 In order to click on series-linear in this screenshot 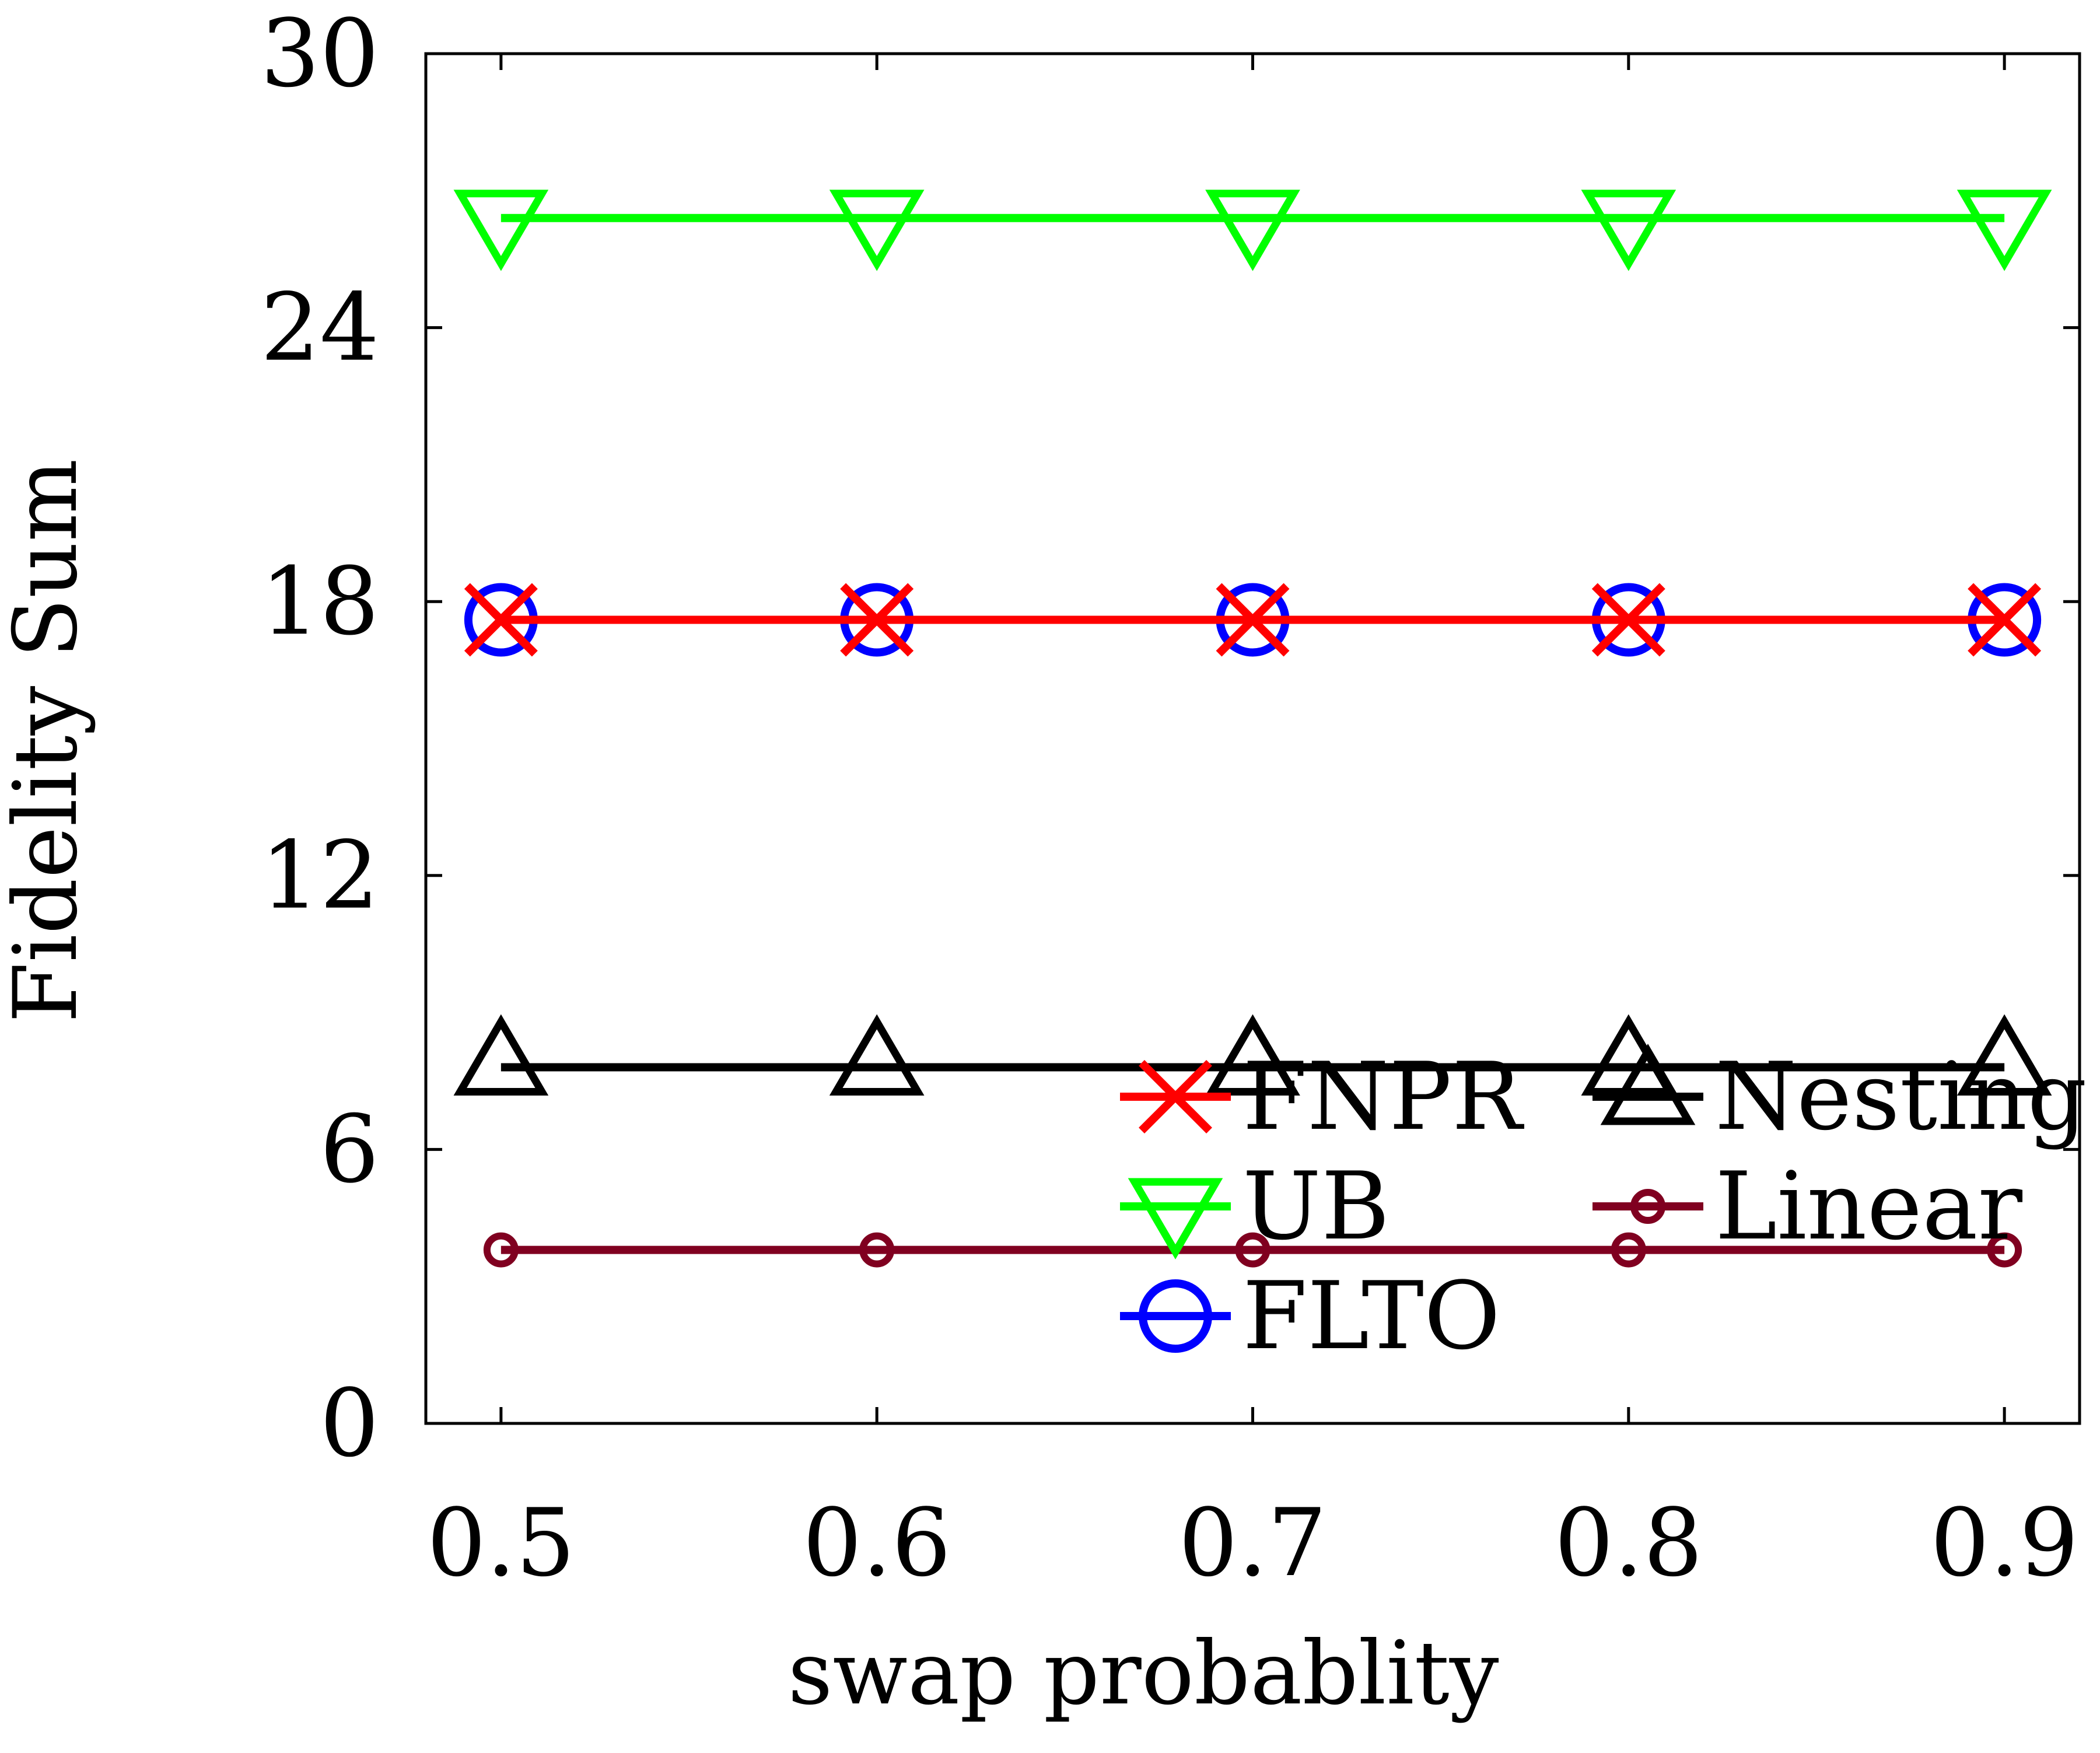, I will do `click(1252, 1250)`.